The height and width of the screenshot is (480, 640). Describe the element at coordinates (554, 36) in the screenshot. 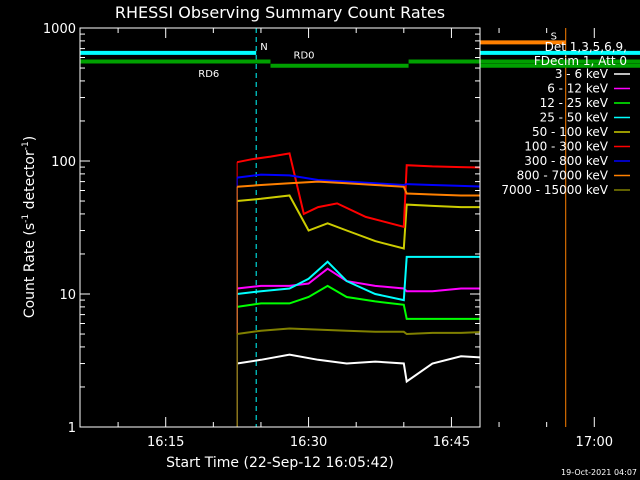

I see `status-label-saa: S` at that location.